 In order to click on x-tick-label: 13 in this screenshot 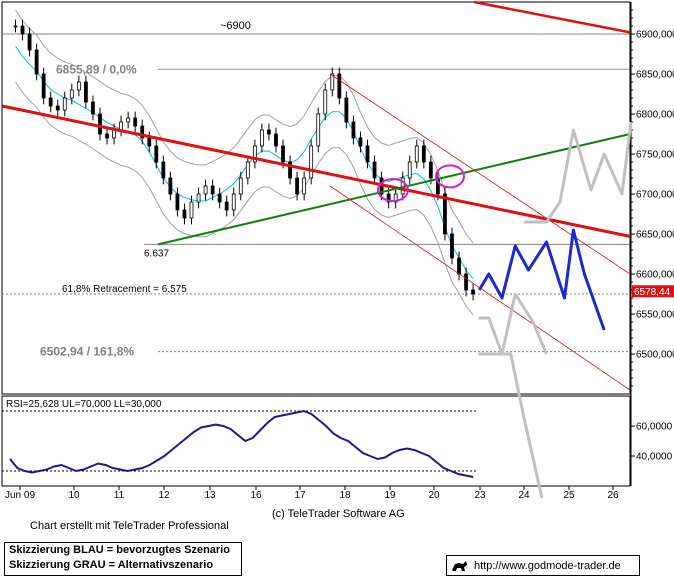, I will do `click(210, 495)`.